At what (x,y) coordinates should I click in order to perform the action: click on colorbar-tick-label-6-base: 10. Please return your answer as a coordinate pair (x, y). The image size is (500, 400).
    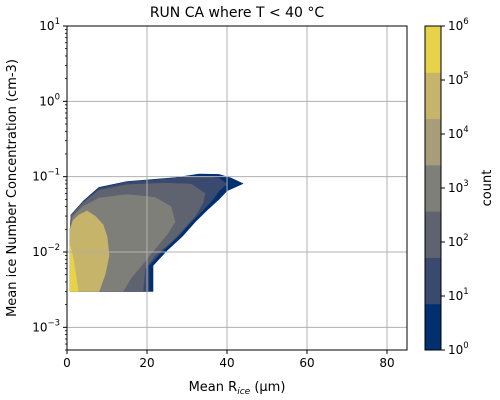
    Looking at the image, I should click on (455, 26).